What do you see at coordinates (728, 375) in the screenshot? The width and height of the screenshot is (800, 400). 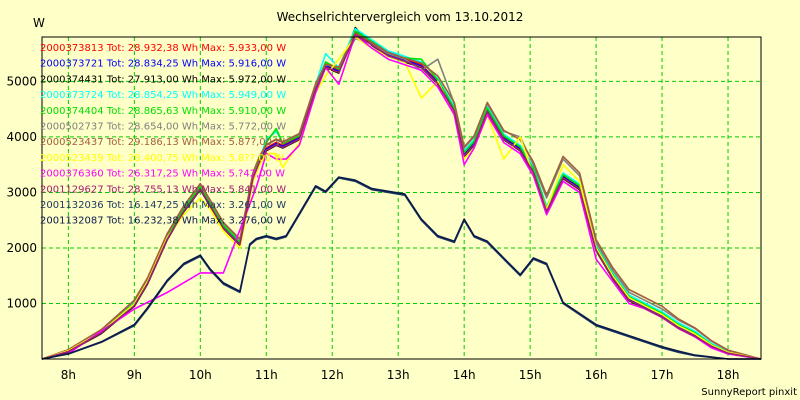 I see `x-tick-label: 18h` at bounding box center [728, 375].